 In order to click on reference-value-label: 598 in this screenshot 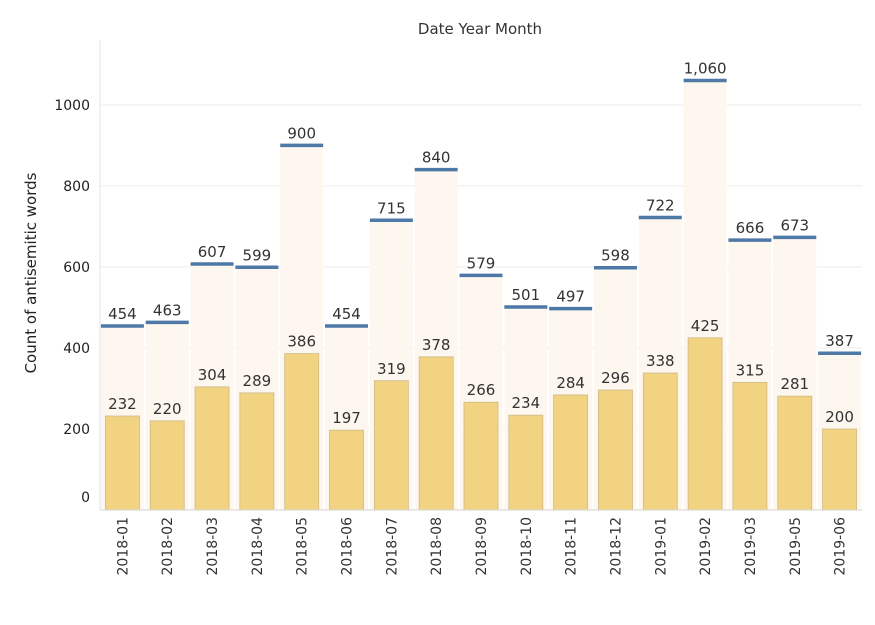, I will do `click(615, 256)`.